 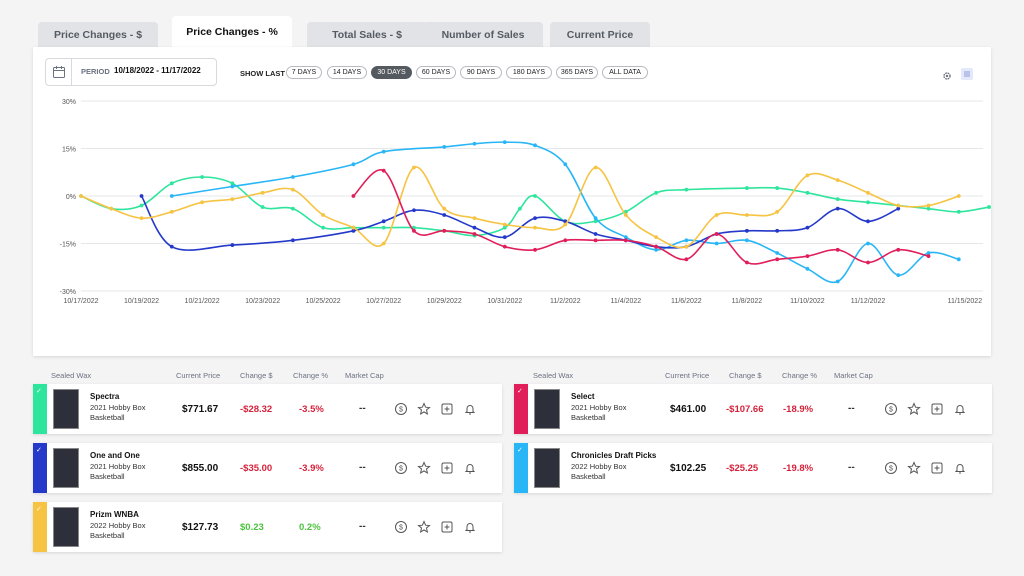 I want to click on calendar-icon, so click(x=59, y=72).